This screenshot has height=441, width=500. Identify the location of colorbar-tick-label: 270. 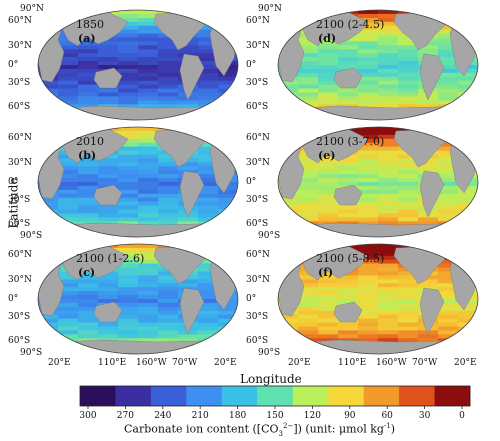
(125, 416).